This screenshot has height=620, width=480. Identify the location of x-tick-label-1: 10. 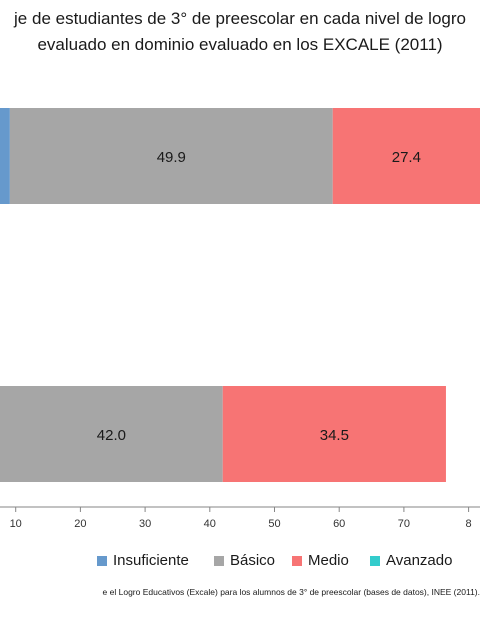
(16, 524).